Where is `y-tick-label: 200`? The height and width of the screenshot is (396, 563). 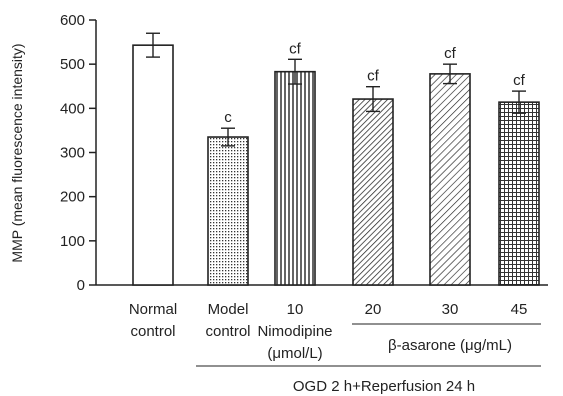
y-tick-label: 200 is located at coordinates (72, 197).